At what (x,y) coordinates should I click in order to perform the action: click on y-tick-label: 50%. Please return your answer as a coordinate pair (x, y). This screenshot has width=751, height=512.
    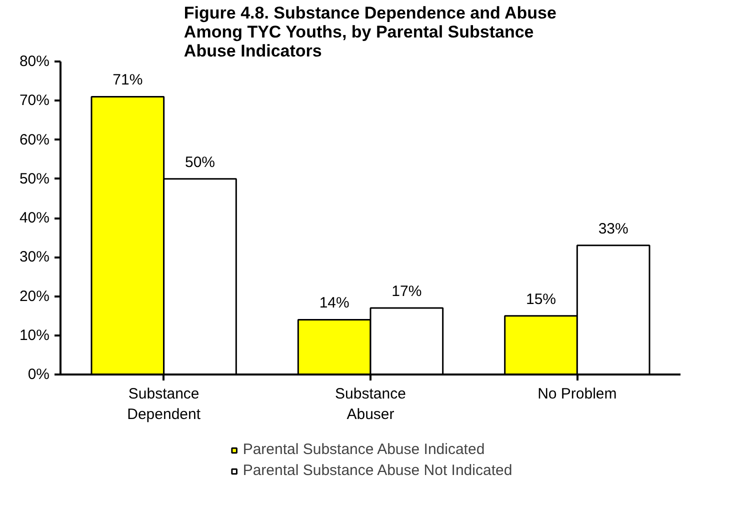
    Looking at the image, I should click on (34, 179).